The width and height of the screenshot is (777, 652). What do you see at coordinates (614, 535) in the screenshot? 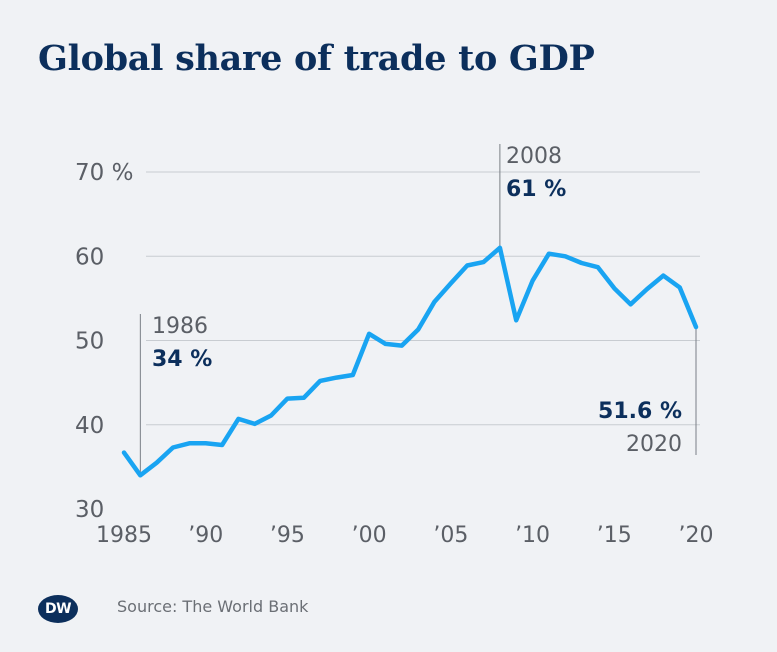
I see `x-tick-label: ’15` at bounding box center [614, 535].